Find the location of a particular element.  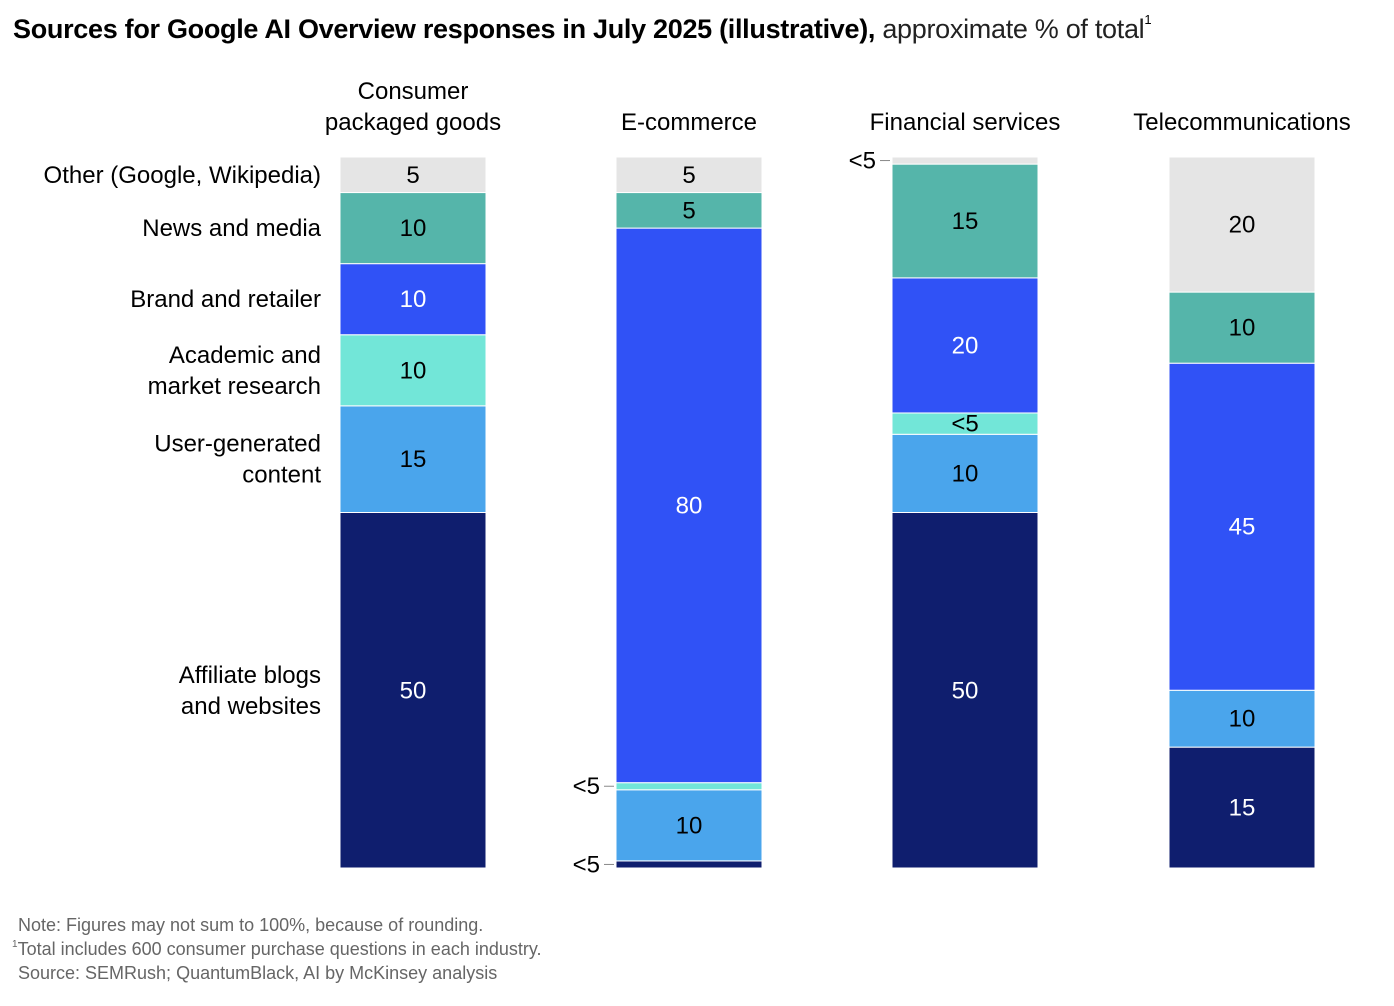

series-row-label: content is located at coordinates (281, 475).